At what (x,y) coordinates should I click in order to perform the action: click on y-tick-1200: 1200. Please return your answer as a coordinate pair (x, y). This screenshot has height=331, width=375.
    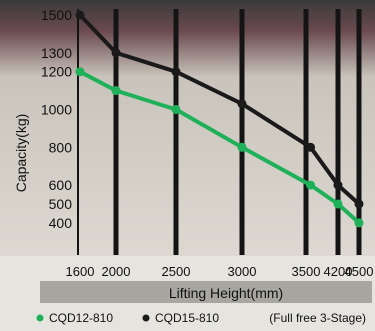
    Looking at the image, I should click on (56, 72).